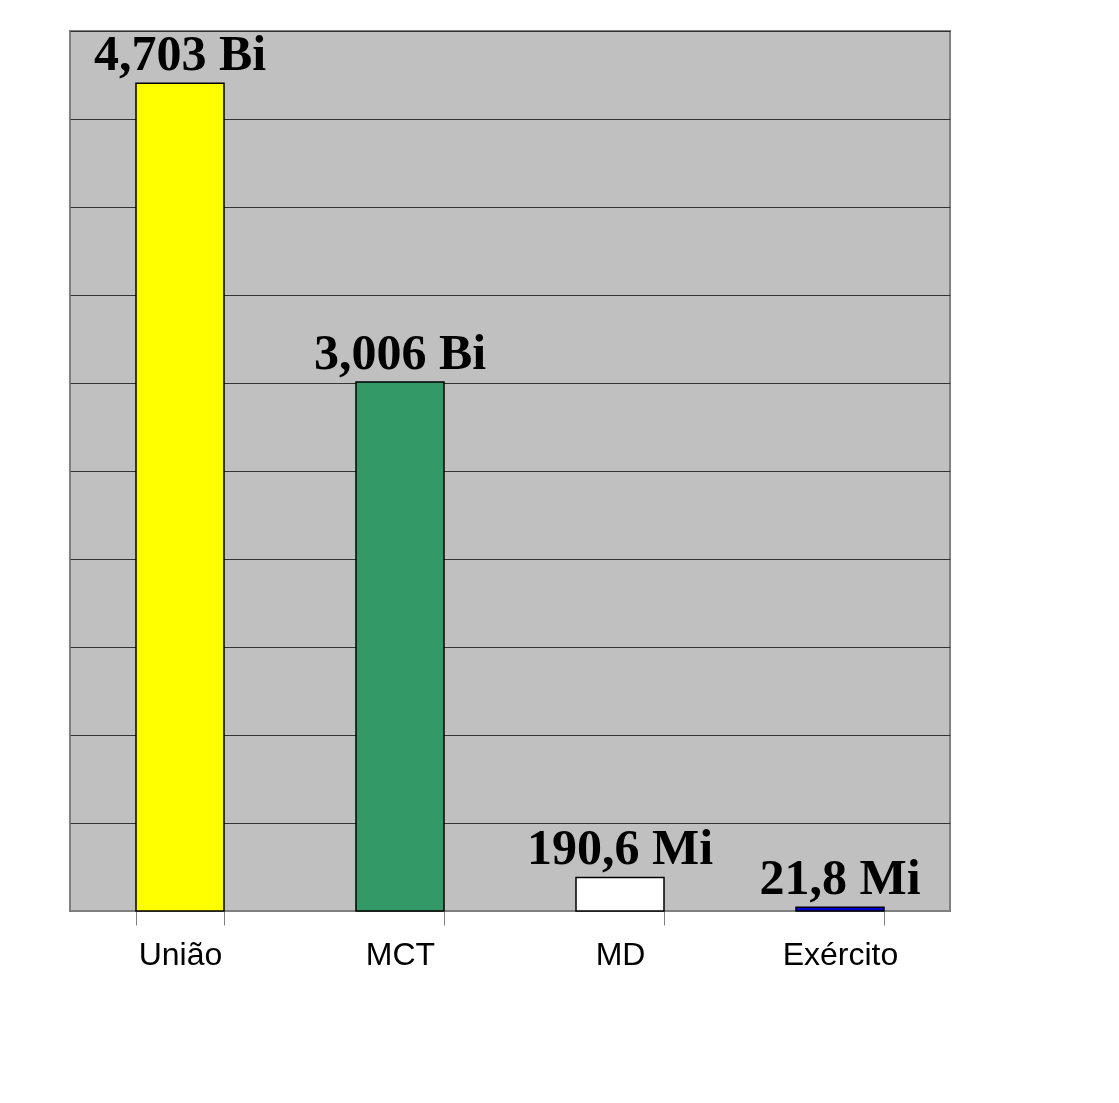 This screenshot has width=1119, height=1103. Describe the element at coordinates (840, 877) in the screenshot. I see `data-label: 21,8 Mi` at that location.